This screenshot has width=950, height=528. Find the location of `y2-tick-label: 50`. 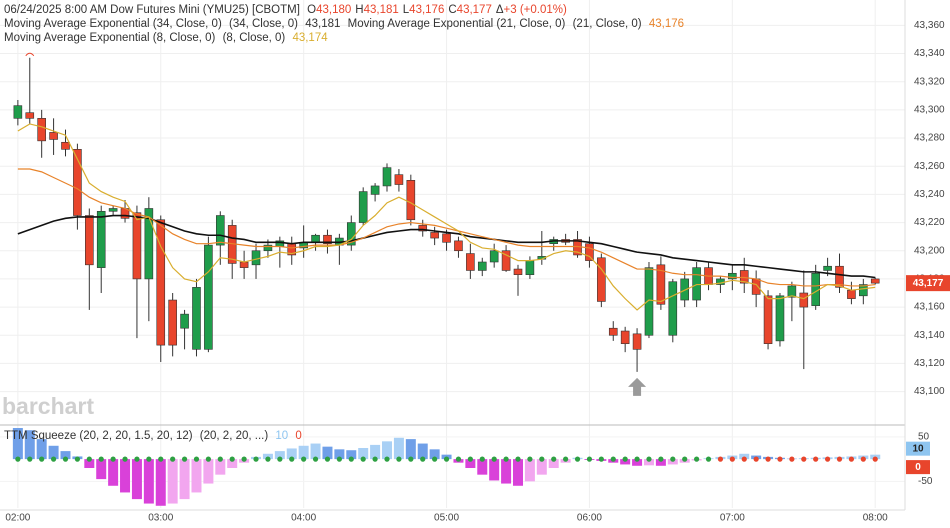

y2-tick-label: 50 is located at coordinates (924, 437).